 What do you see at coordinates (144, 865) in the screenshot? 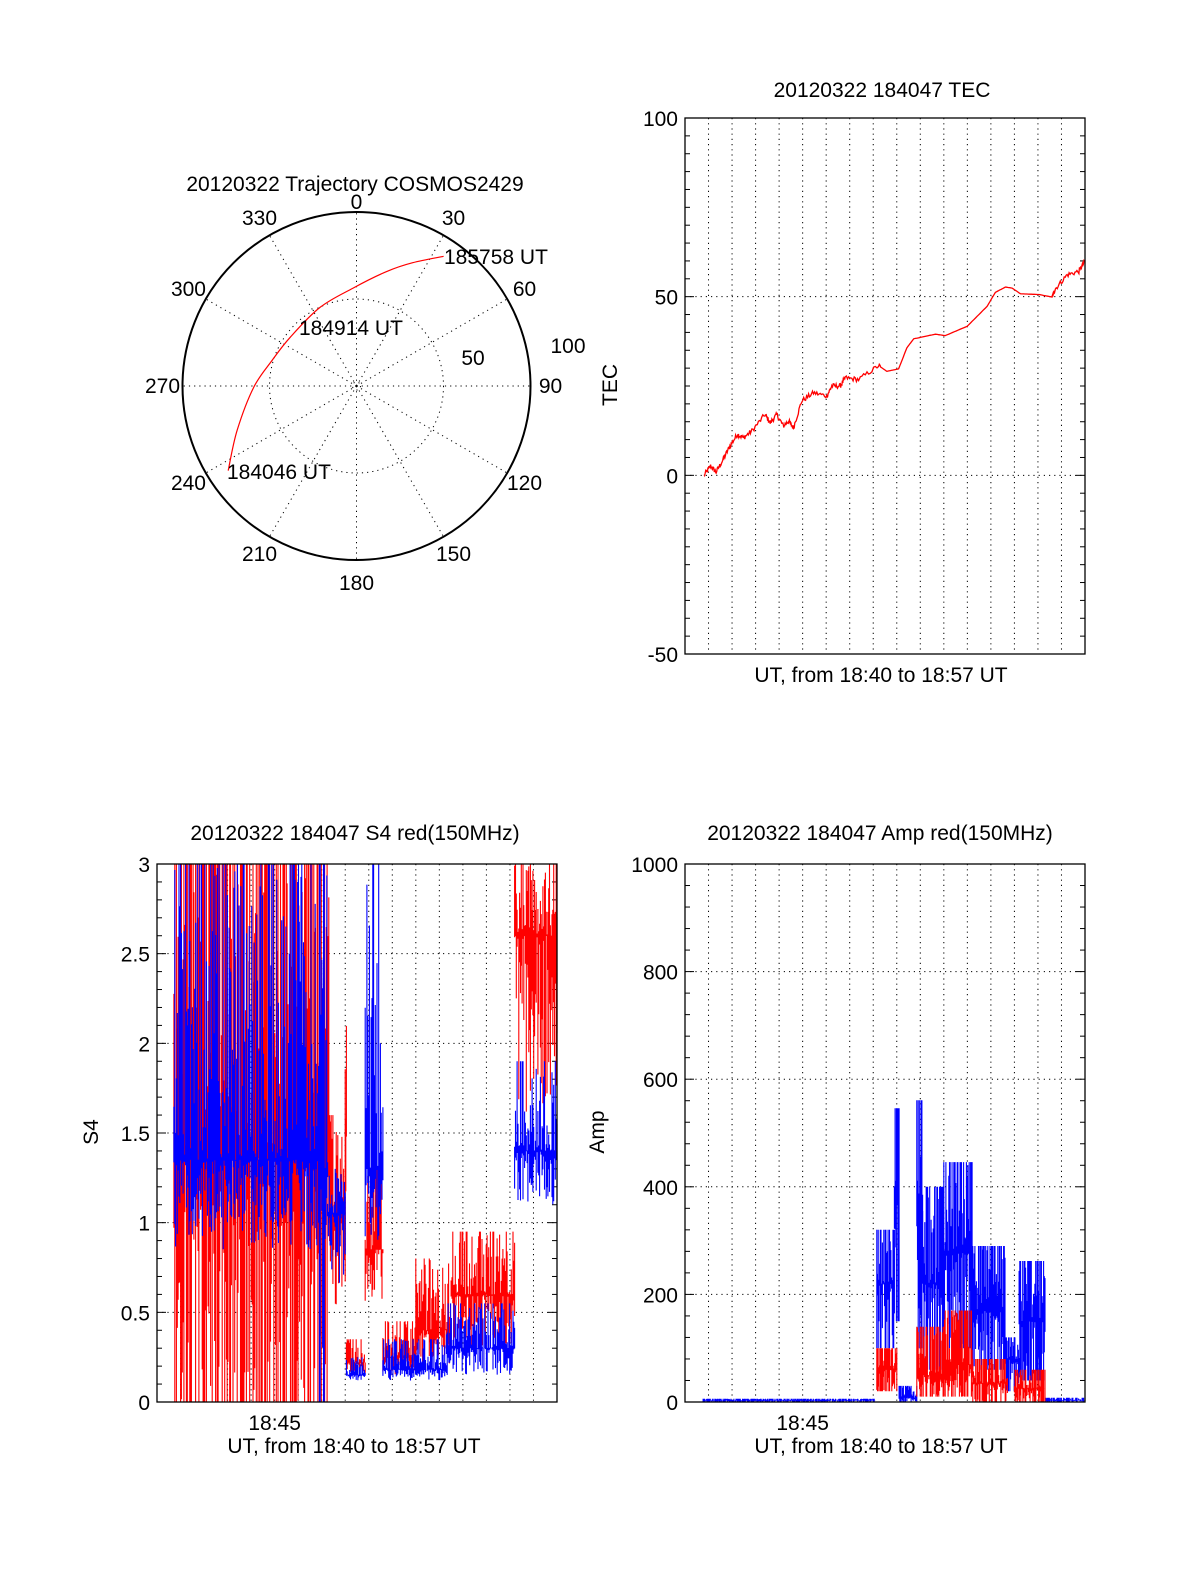
I see `s4-ytick-label: 3` at bounding box center [144, 865].